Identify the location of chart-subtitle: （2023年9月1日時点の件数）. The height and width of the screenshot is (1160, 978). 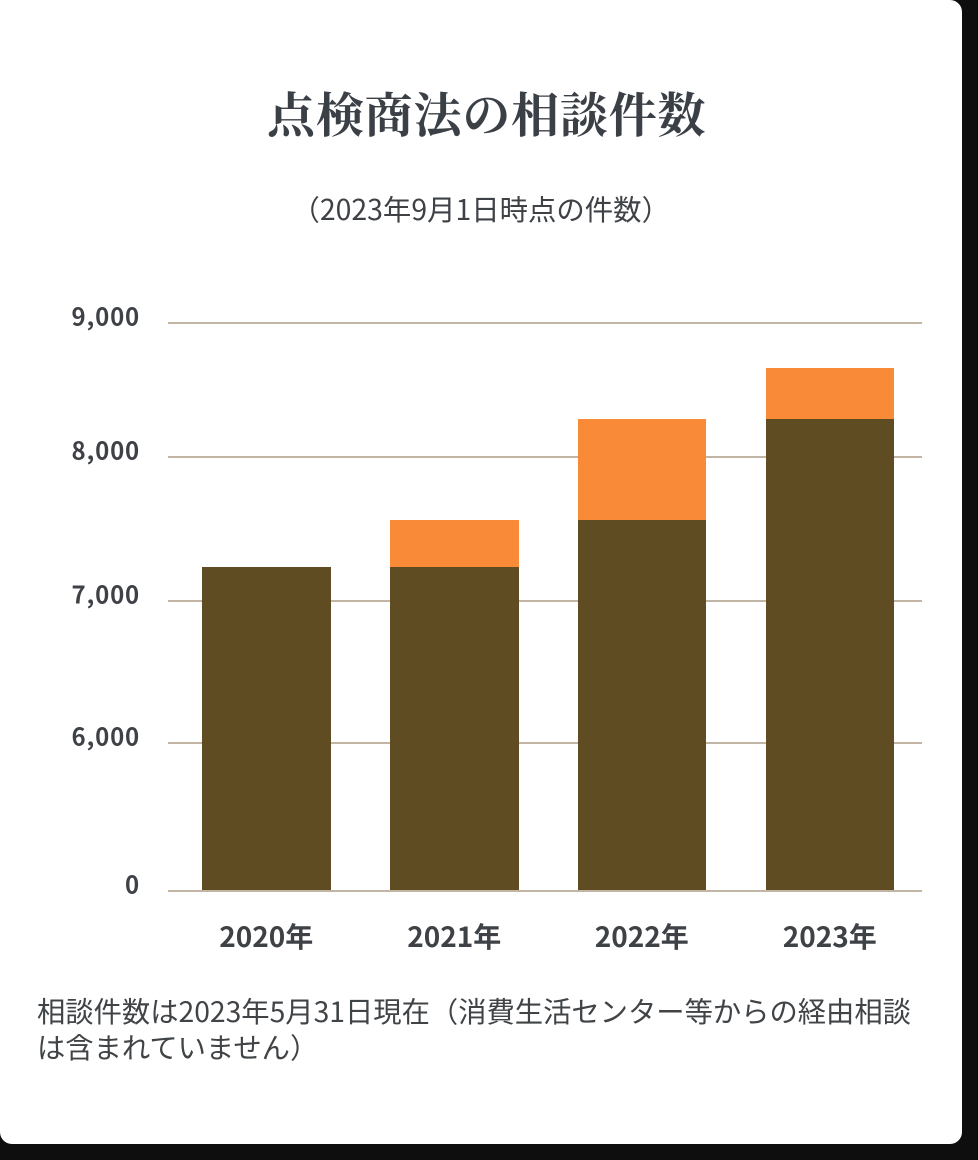
(480, 208).